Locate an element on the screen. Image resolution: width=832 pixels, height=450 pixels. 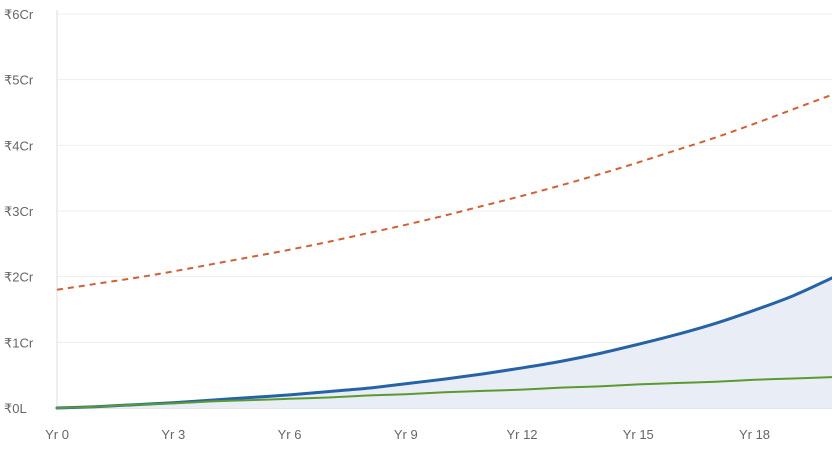
x-tick-label: Yr 15 is located at coordinates (638, 434).